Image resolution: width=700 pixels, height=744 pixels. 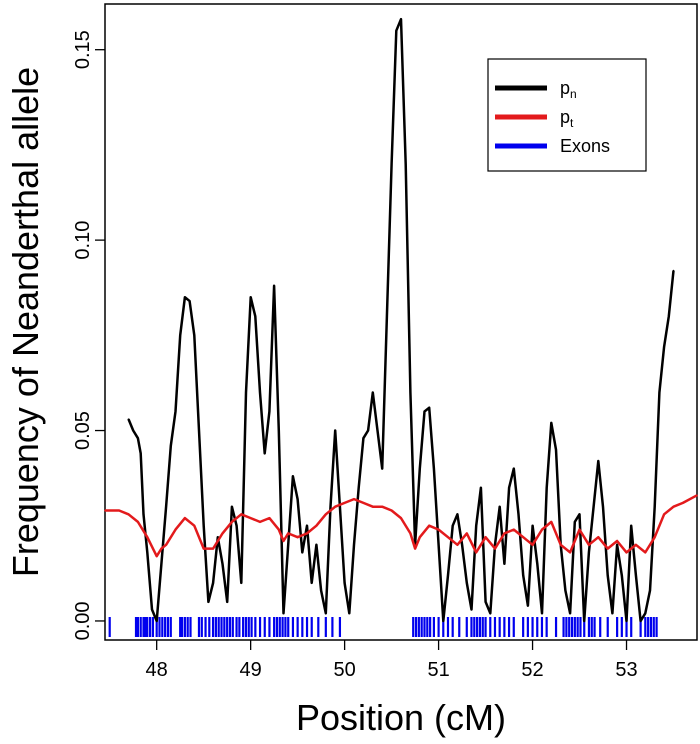 I want to click on y-tick-label: 0.15, so click(x=83, y=49).